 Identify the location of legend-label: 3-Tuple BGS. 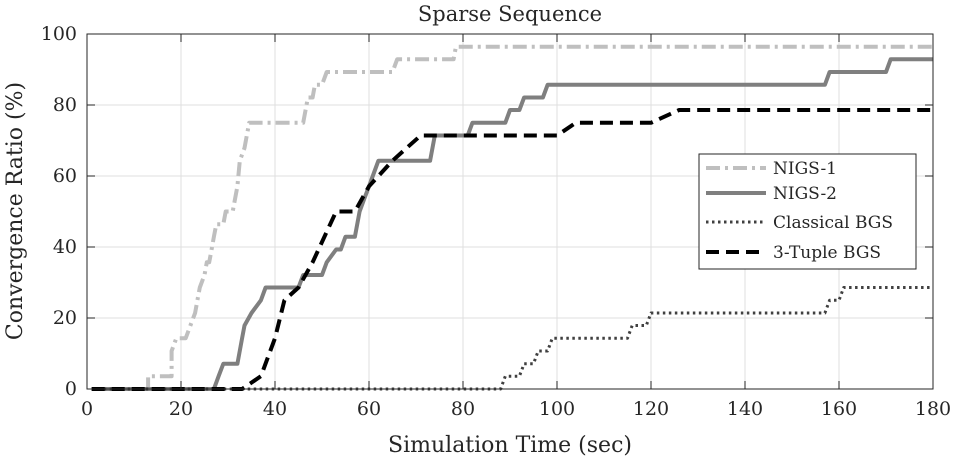
(827, 253).